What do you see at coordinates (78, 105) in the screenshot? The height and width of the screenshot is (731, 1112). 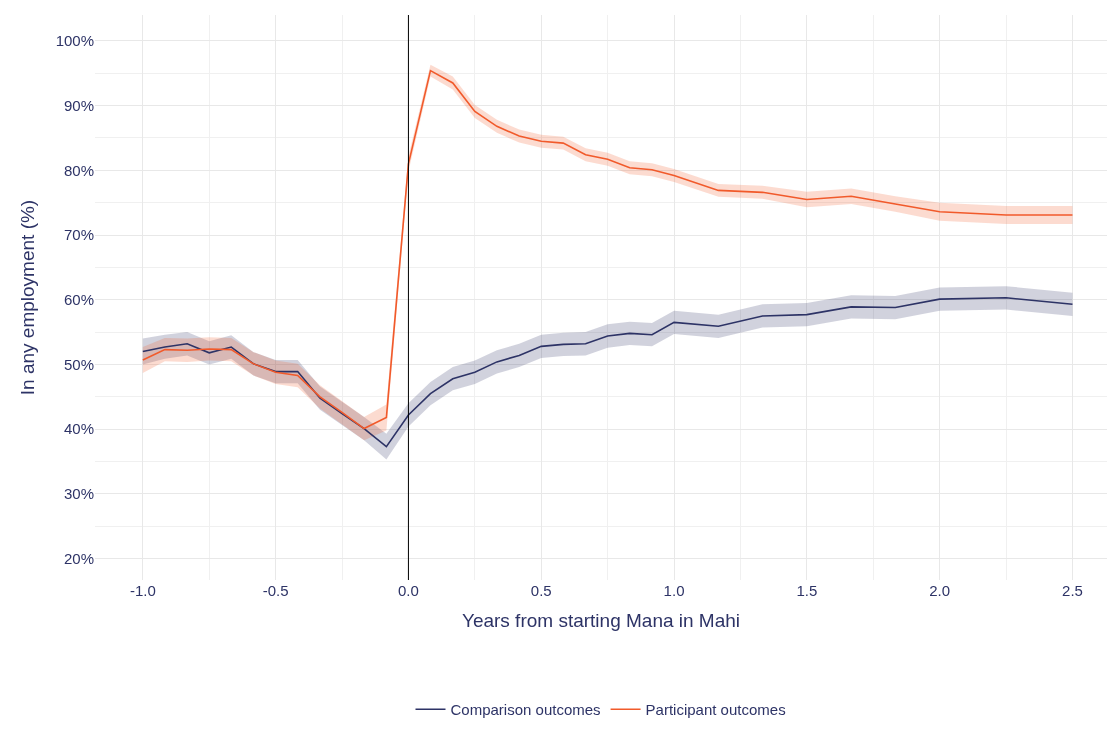 I see `y-tick-label: 90%` at bounding box center [78, 105].